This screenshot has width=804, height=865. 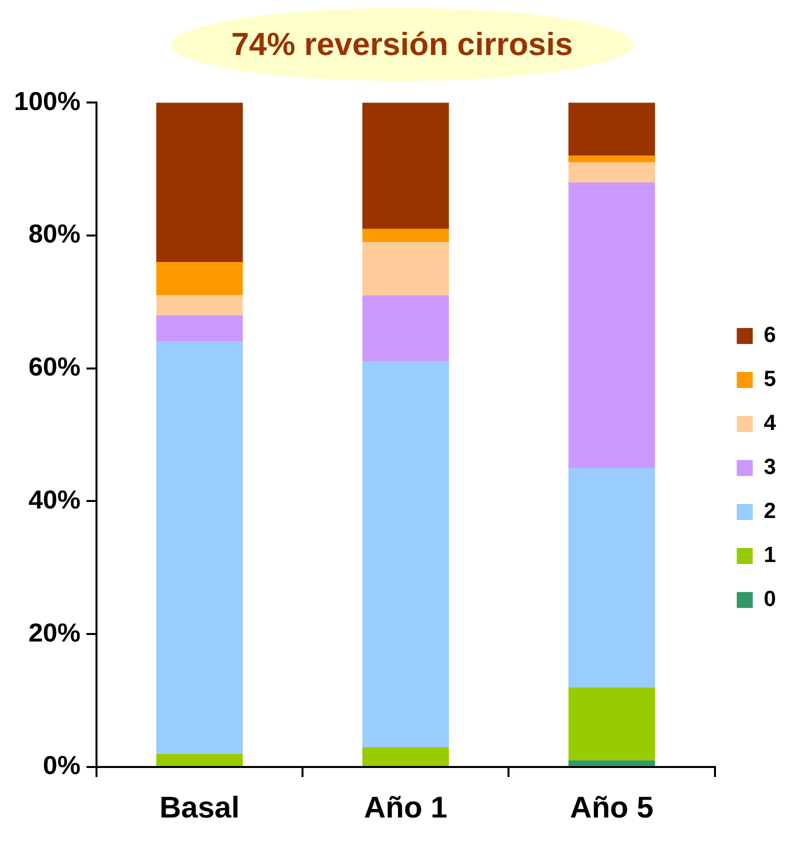 What do you see at coordinates (54, 233) in the screenshot?
I see `y-tick-label: 80%` at bounding box center [54, 233].